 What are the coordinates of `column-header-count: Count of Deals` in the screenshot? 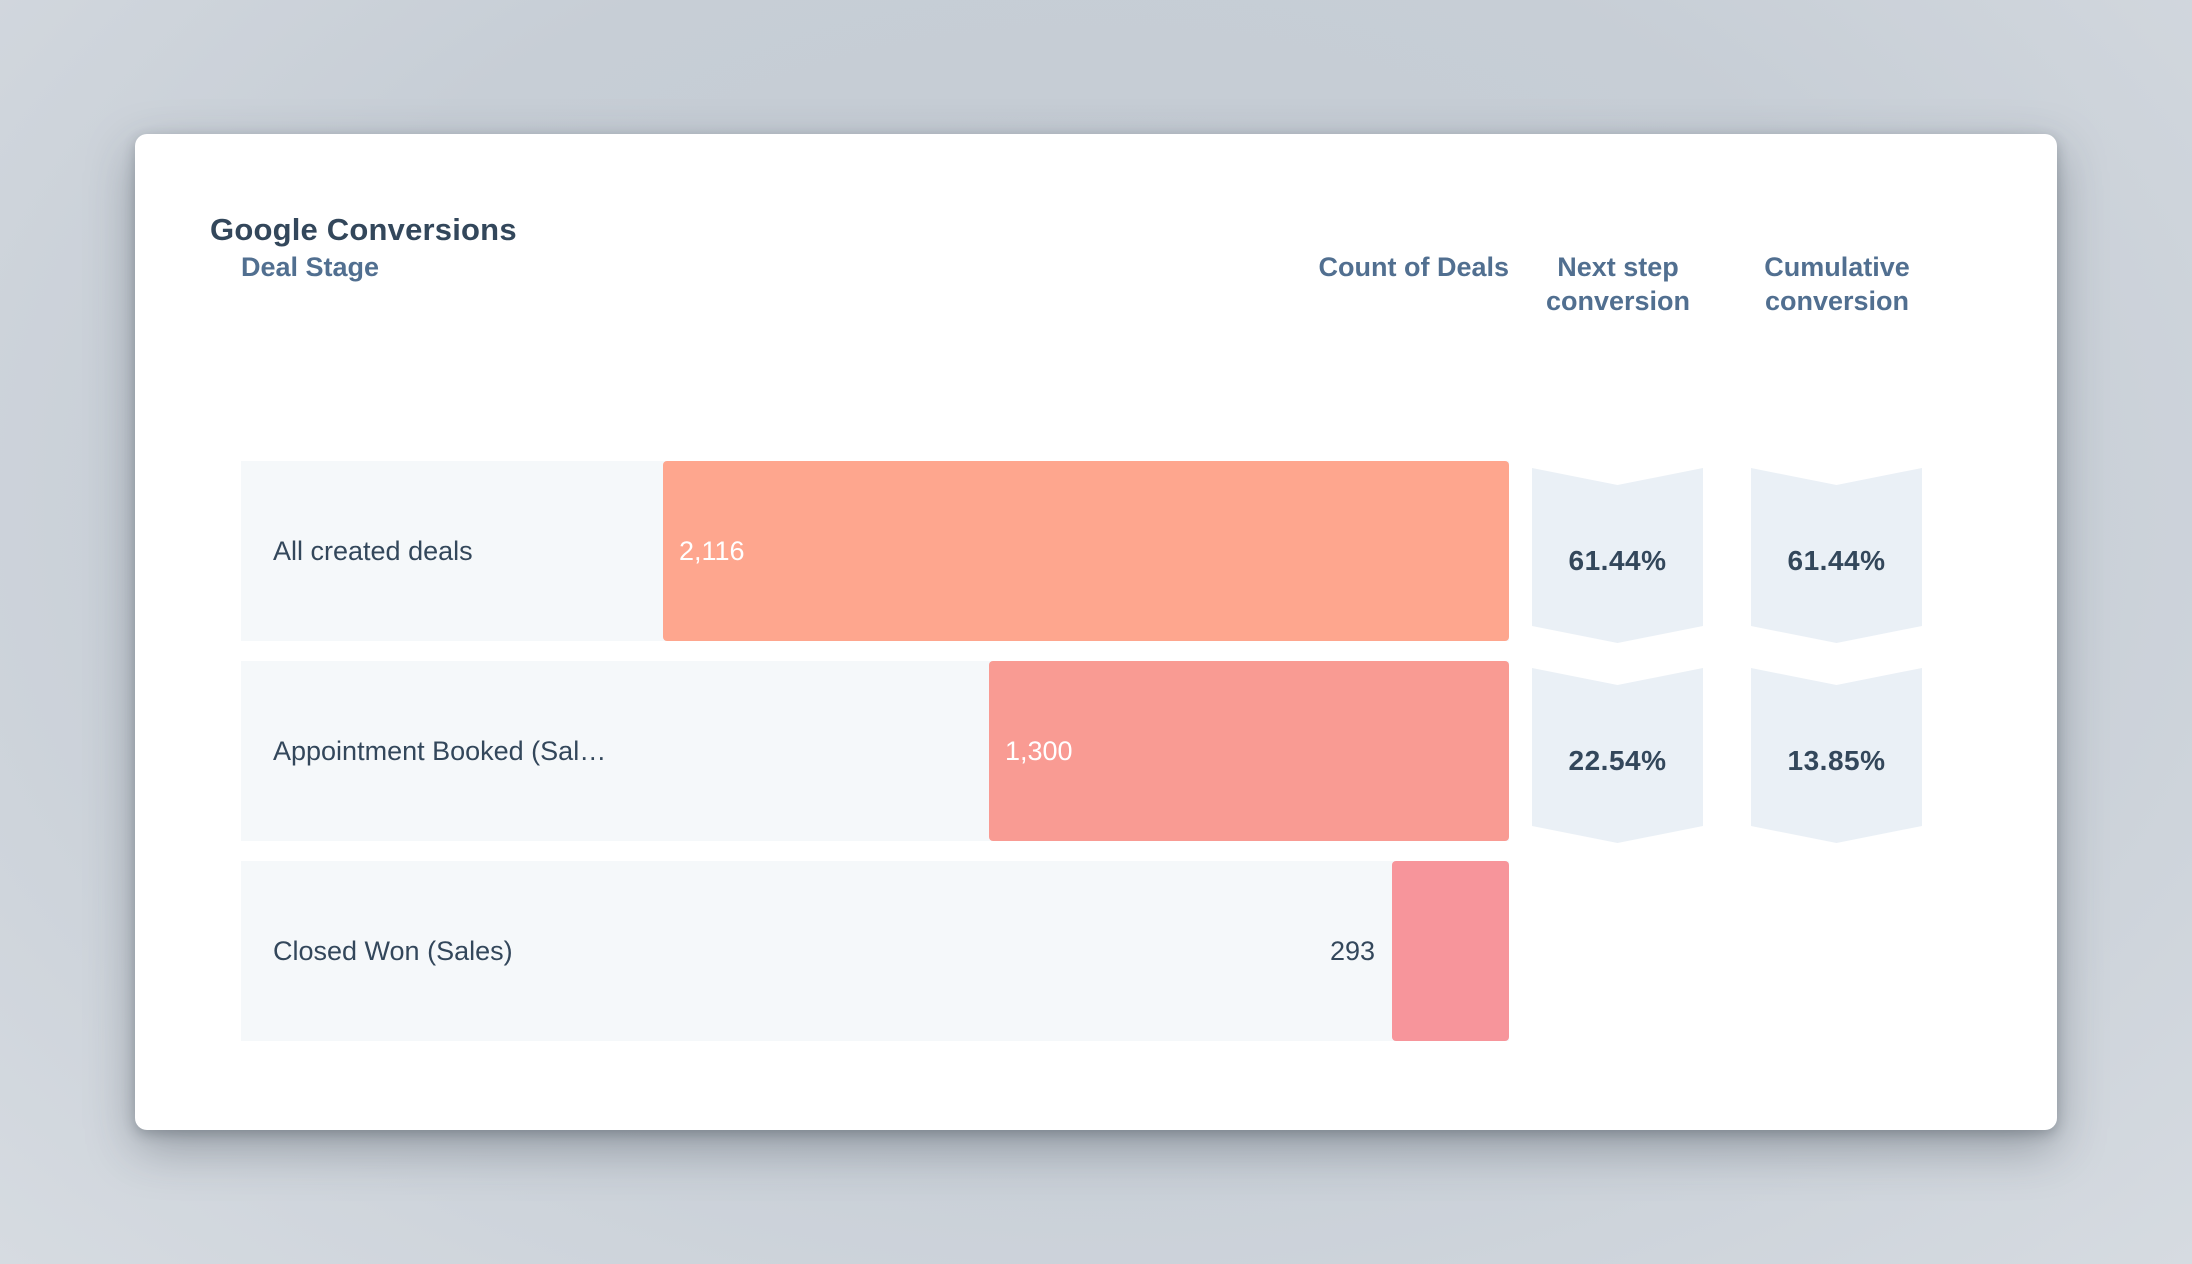 It's located at (1413, 267).